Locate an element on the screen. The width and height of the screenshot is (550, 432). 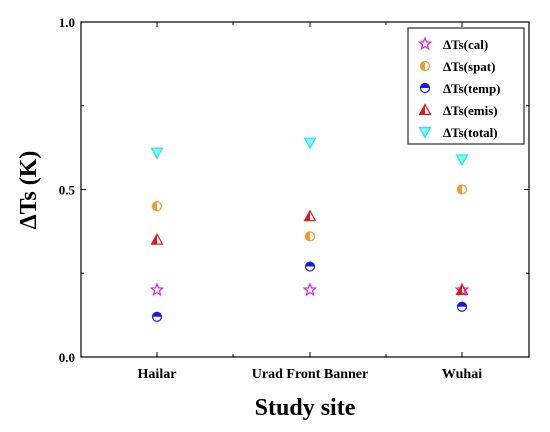
legend-label: ΔTs(spat) is located at coordinates (469, 66).